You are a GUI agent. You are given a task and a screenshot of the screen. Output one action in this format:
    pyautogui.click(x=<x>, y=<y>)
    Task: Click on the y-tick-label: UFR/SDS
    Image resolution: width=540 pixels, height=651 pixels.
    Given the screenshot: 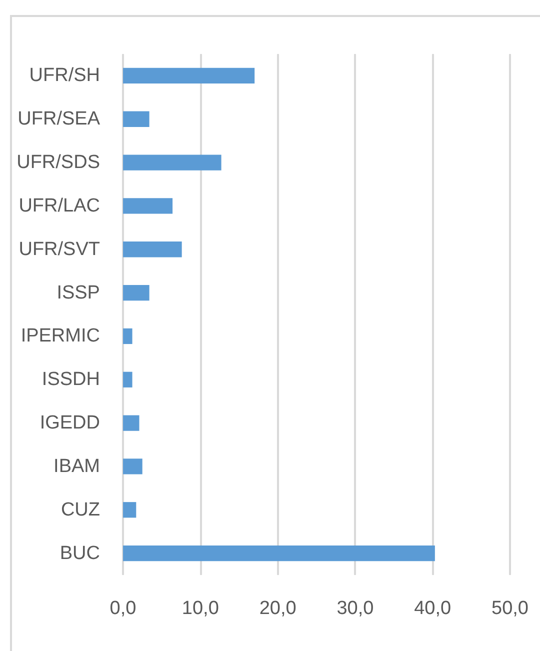 What is the action you would take?
    pyautogui.click(x=58, y=163)
    